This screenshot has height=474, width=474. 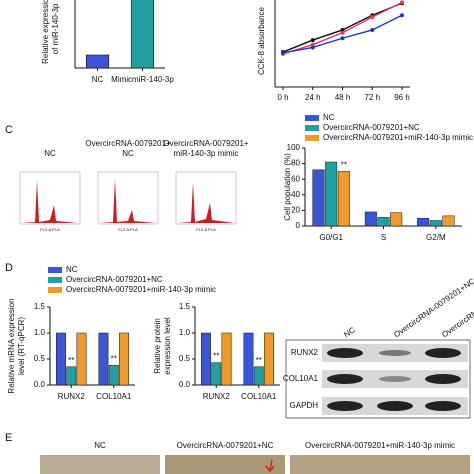 I want to click on panel-label: E, so click(x=8, y=438).